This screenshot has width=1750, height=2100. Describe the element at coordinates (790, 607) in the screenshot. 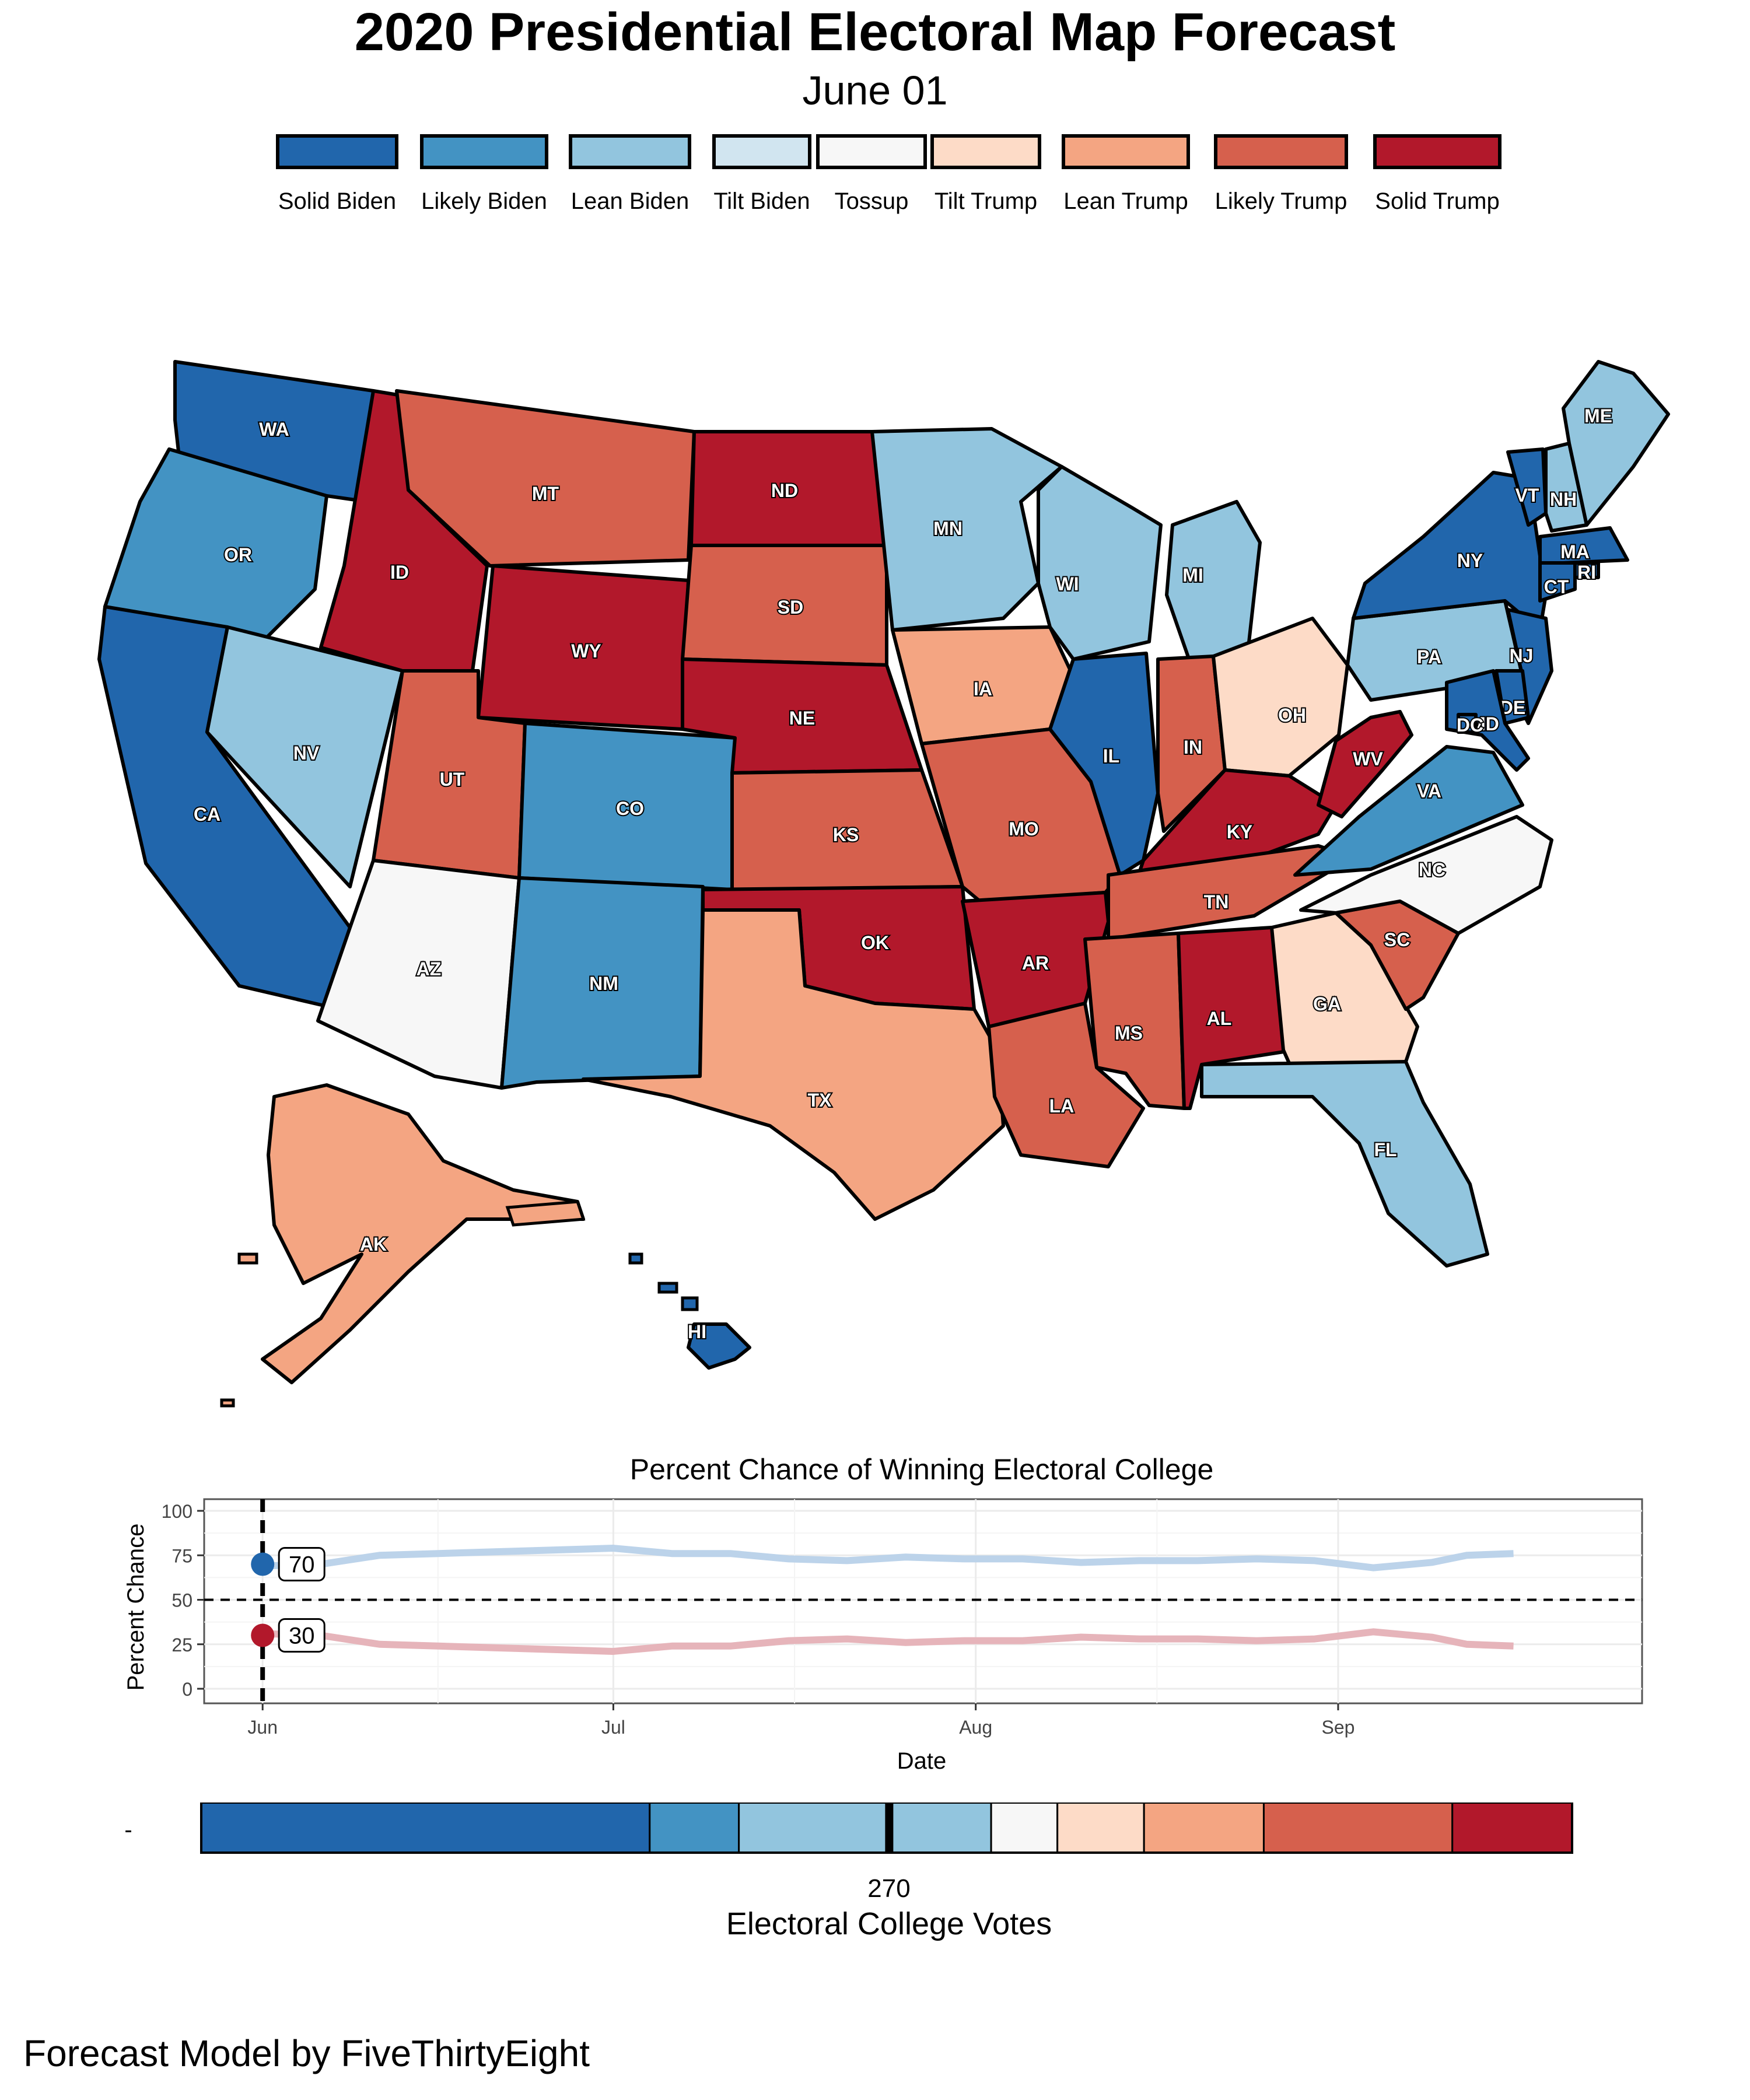

I see `state-label: SD` at that location.